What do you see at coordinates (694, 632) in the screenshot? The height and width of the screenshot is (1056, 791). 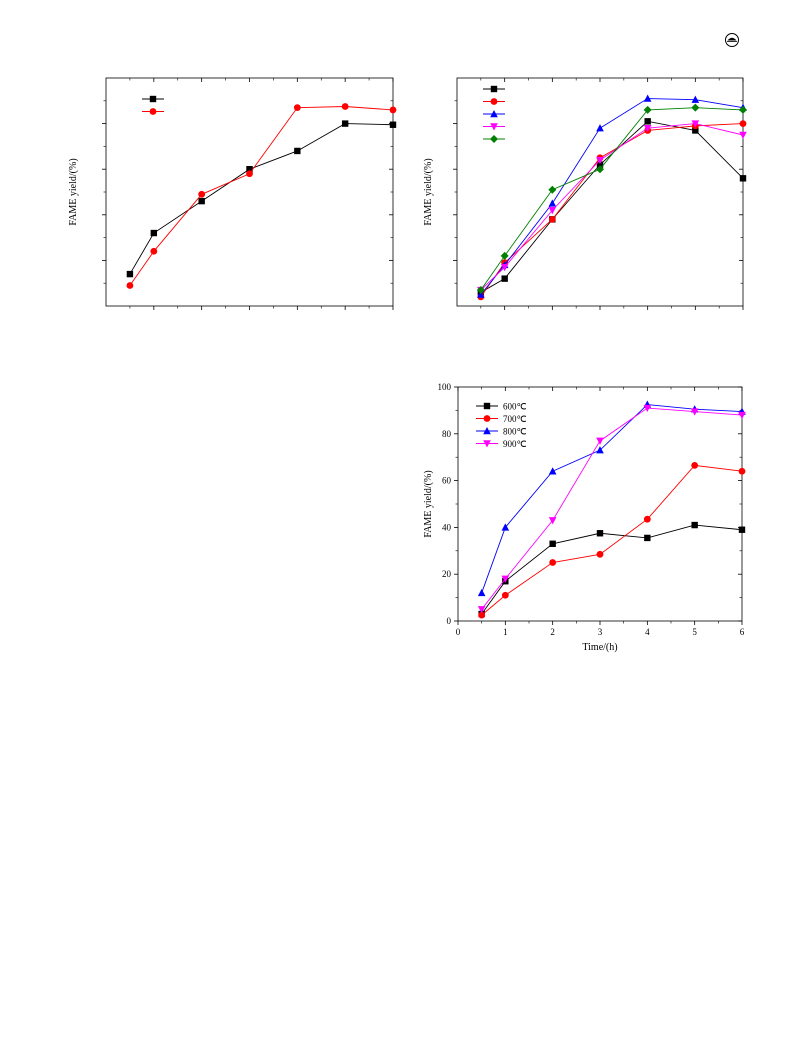 I see `x-tick-label: 5` at bounding box center [694, 632].